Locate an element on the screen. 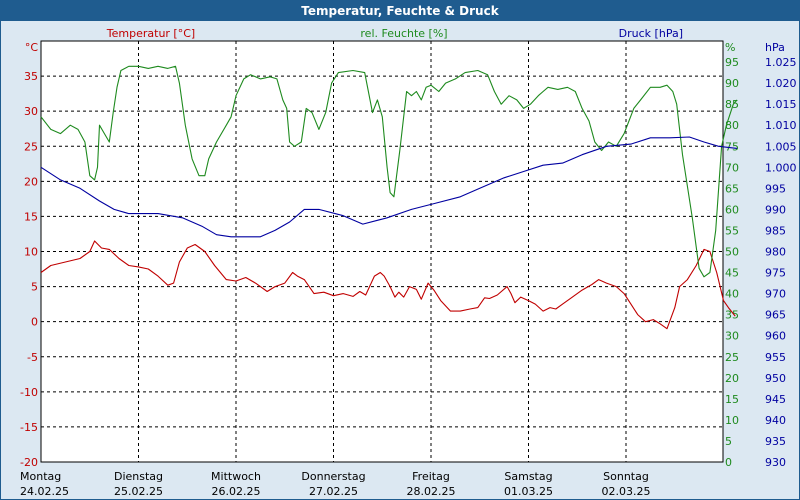  humidity-tick-label: 30 is located at coordinates (732, 336).